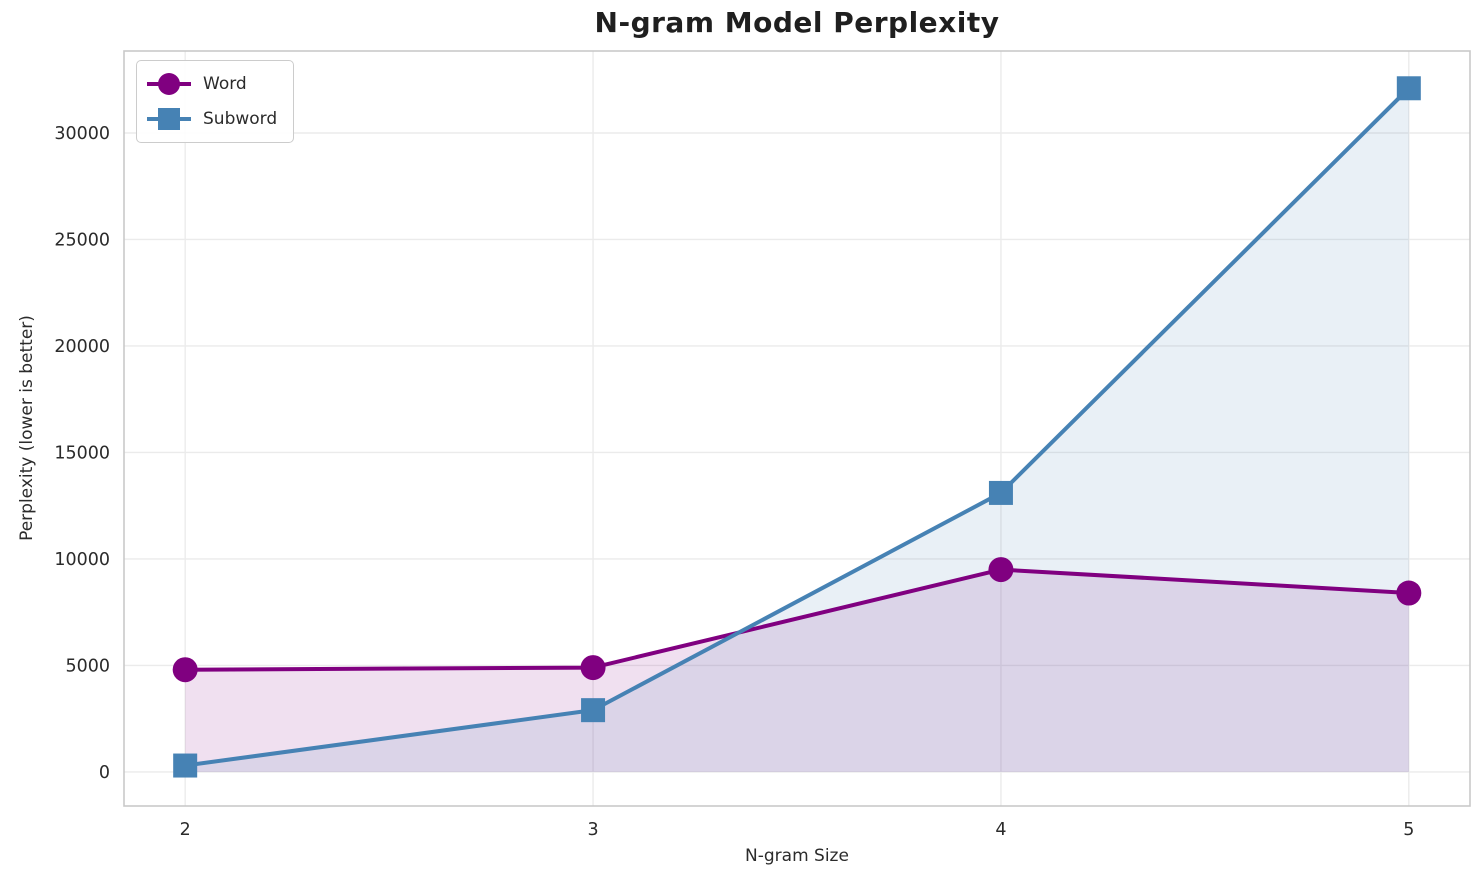 This screenshot has width=1484, height=885. I want to click on x-axis-label: N-gram Size, so click(797, 856).